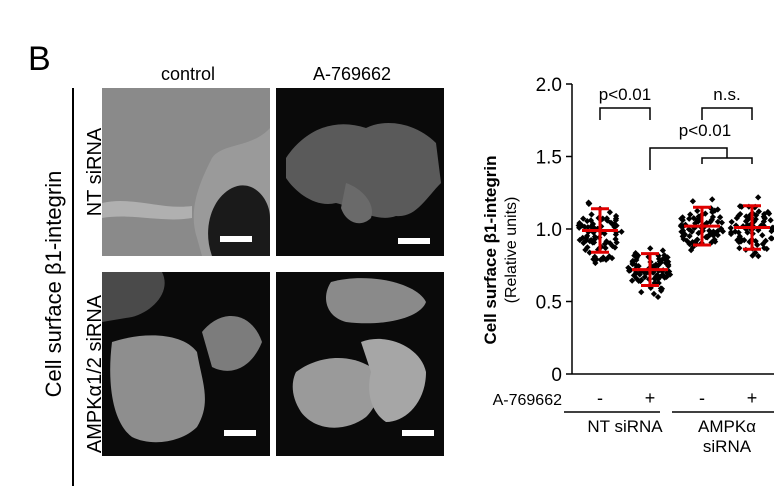 Image resolution: width=782 pixels, height=499 pixels. What do you see at coordinates (549, 303) in the screenshot?
I see `y-tick-label: 0.5` at bounding box center [549, 303].